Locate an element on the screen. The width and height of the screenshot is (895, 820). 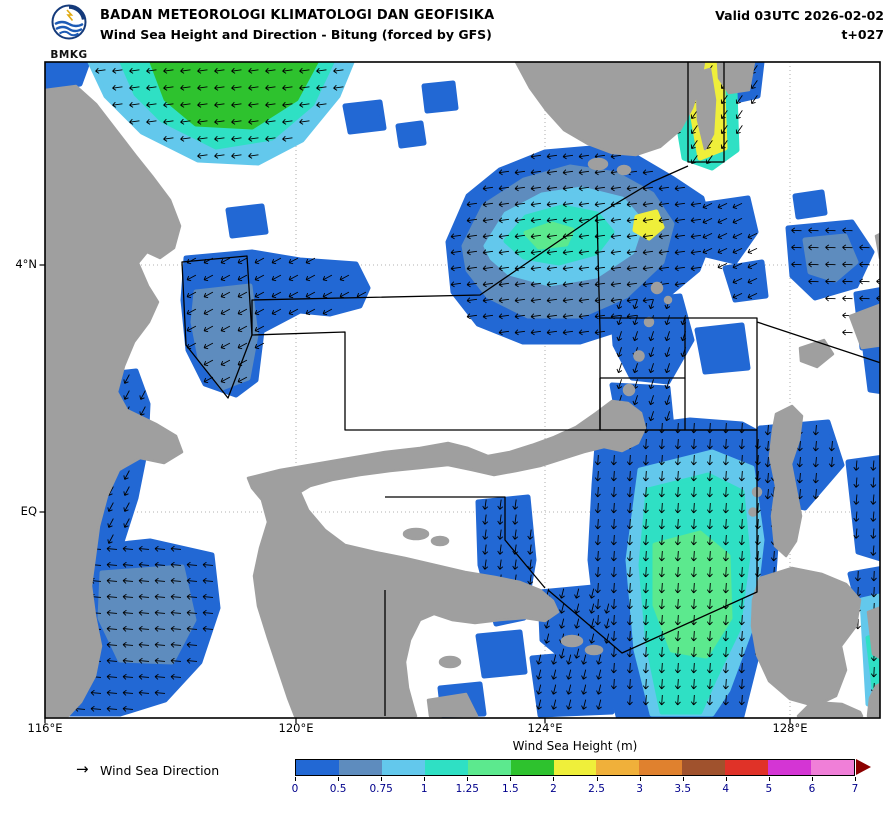
island is located at coordinates (864, 326).